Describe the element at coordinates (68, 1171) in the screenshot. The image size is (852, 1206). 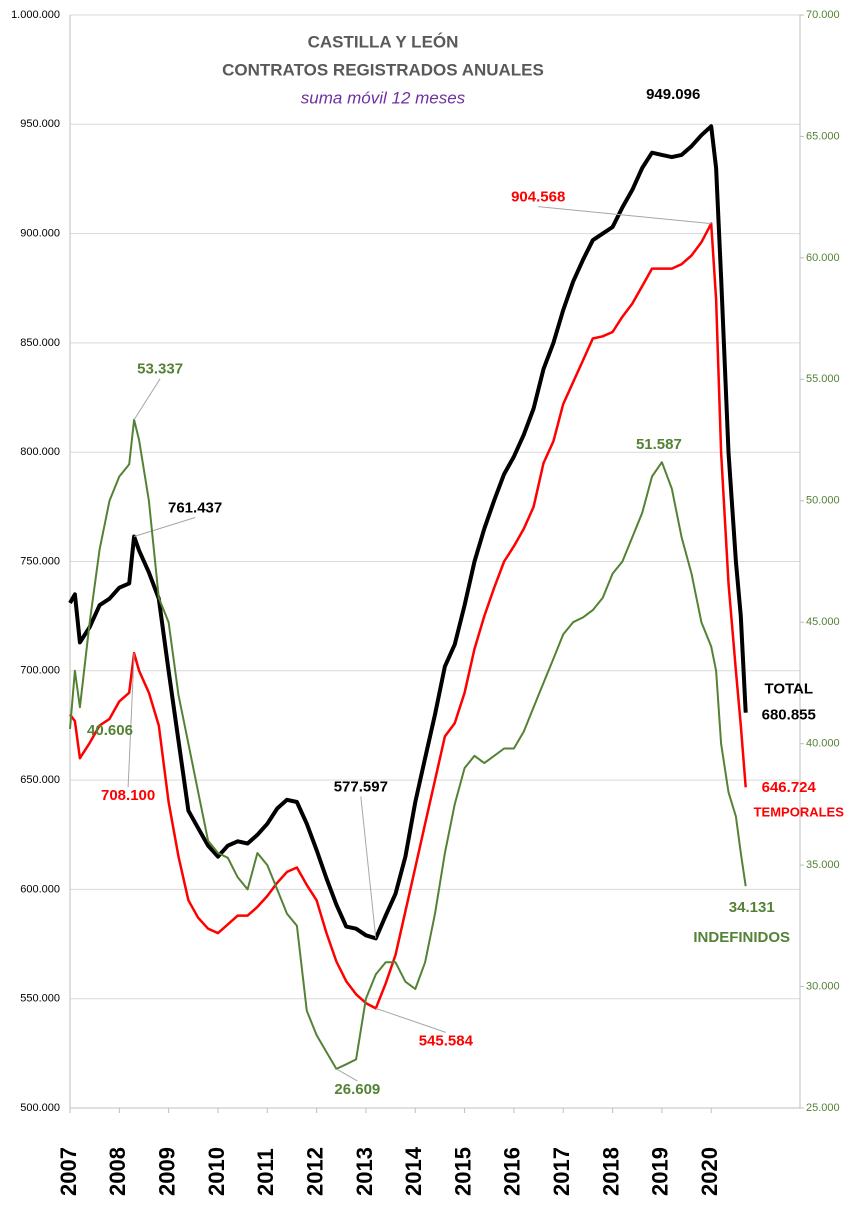
I see `x-tick-label: 2007` at that location.